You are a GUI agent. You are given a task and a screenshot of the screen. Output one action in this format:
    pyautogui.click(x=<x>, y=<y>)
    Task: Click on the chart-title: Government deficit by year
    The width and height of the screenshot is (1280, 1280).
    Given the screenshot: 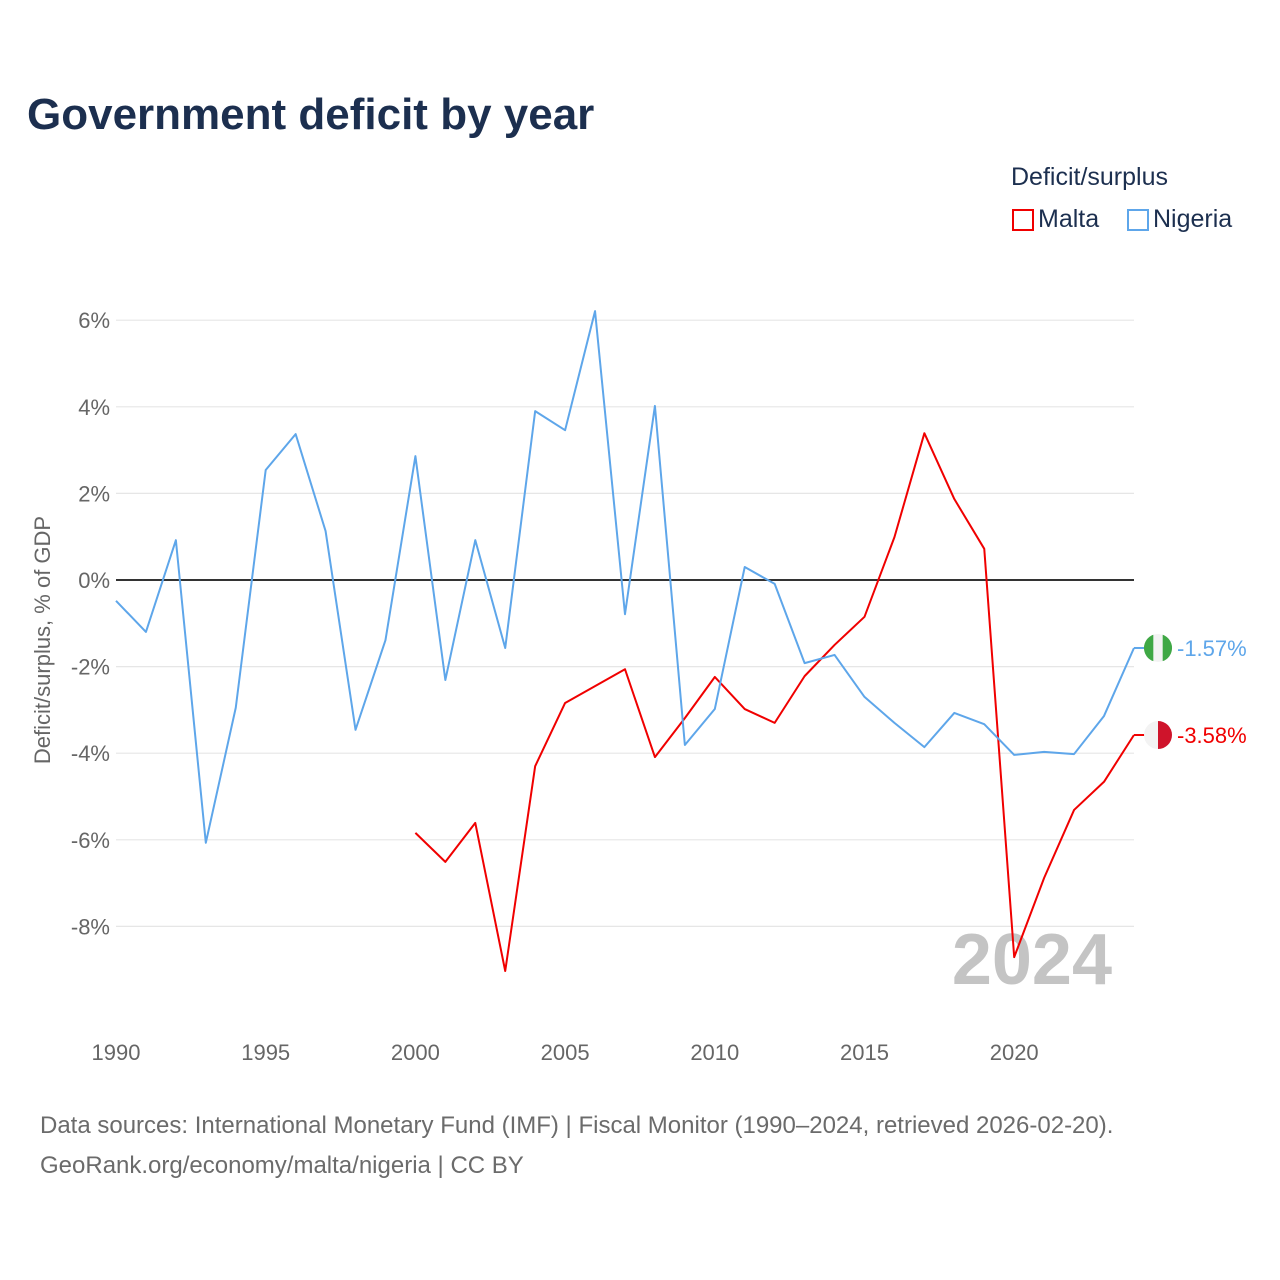 What is the action you would take?
    pyautogui.click(x=311, y=114)
    